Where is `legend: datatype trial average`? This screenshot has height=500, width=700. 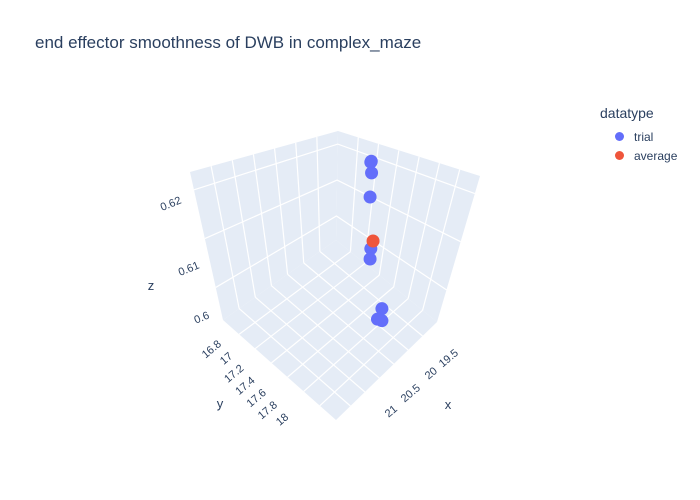
legend: datatype trial average is located at coordinates (638, 135).